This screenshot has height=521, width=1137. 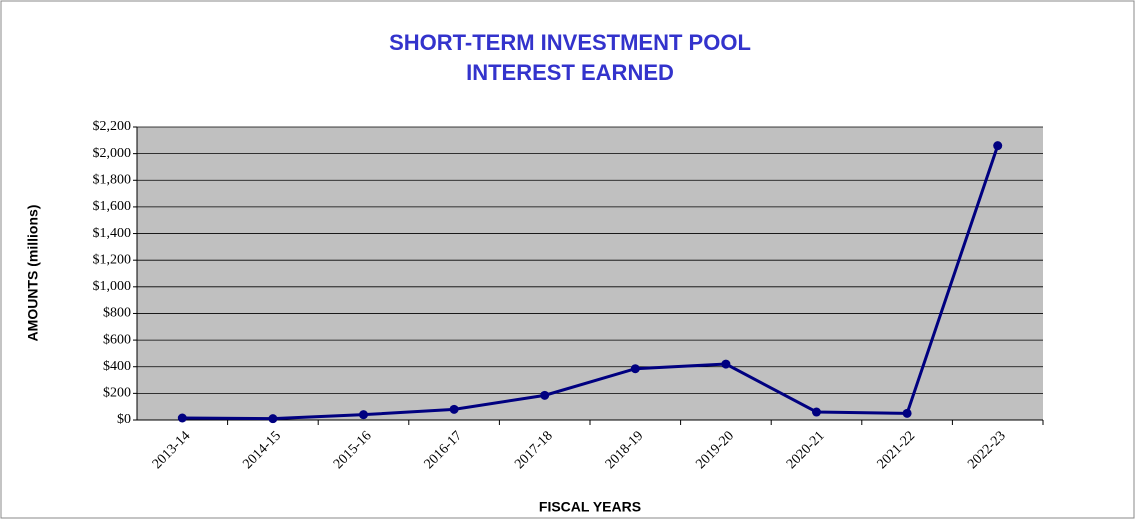 I want to click on y-tick-label: $200, so click(x=117, y=393).